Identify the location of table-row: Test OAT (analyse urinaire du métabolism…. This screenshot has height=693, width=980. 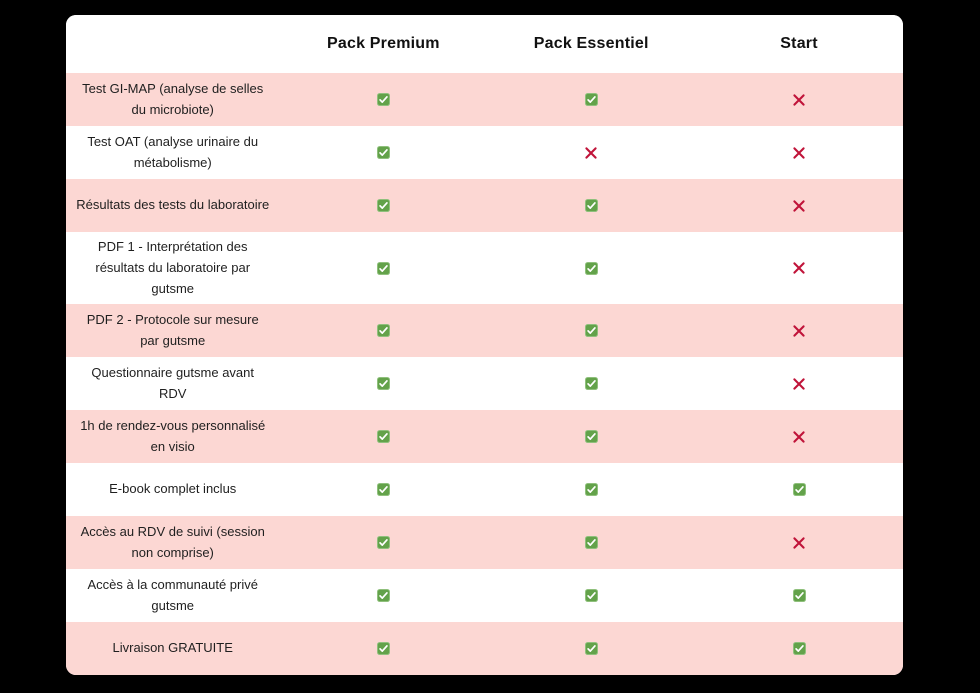
(484, 152).